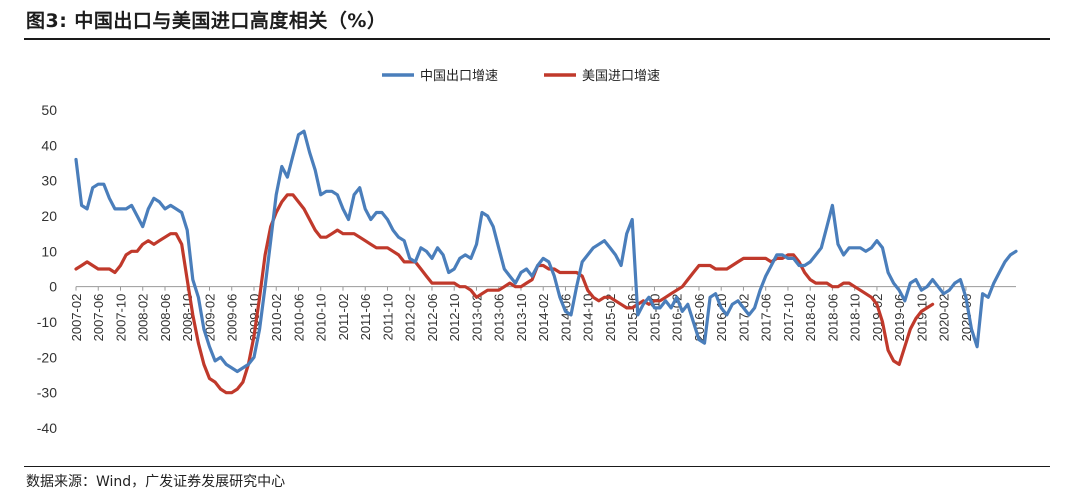 The image size is (1080, 494). Describe the element at coordinates (343, 317) in the screenshot. I see `x-tick-label: 2011-02` at that location.